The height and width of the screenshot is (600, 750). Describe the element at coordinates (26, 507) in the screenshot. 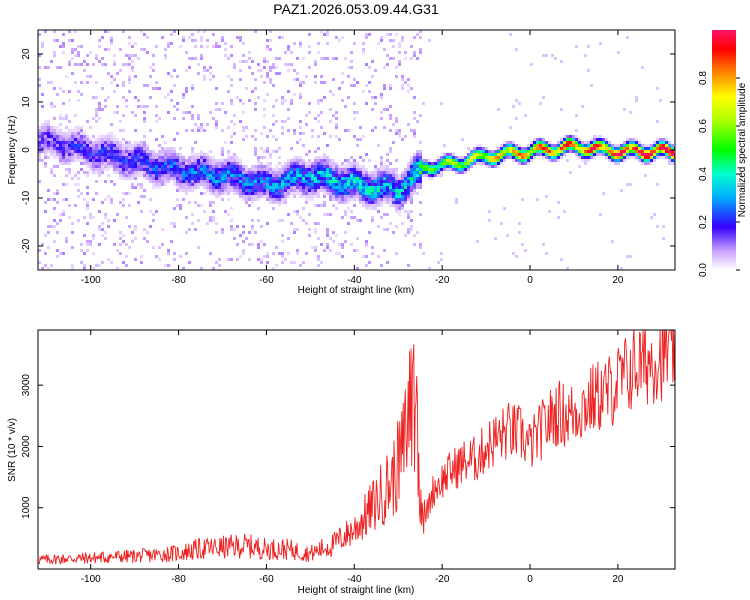

I see `y-tick-label: 1000` at that location.